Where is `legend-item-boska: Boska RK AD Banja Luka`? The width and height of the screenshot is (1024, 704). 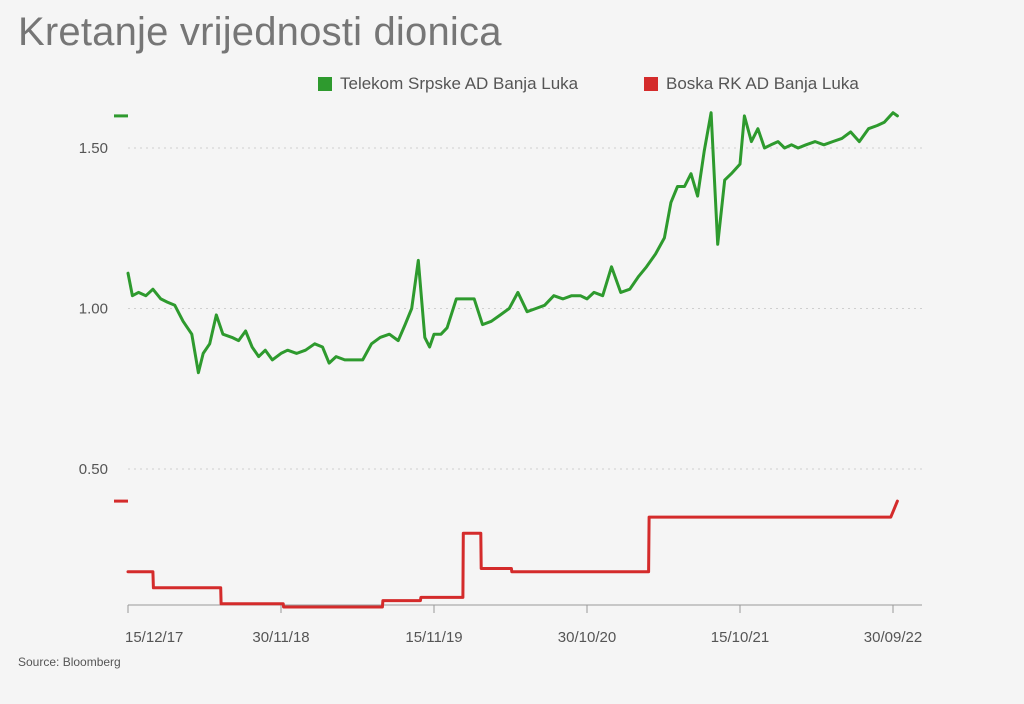
legend-item-boska: Boska RK AD Banja Luka is located at coordinates (751, 84).